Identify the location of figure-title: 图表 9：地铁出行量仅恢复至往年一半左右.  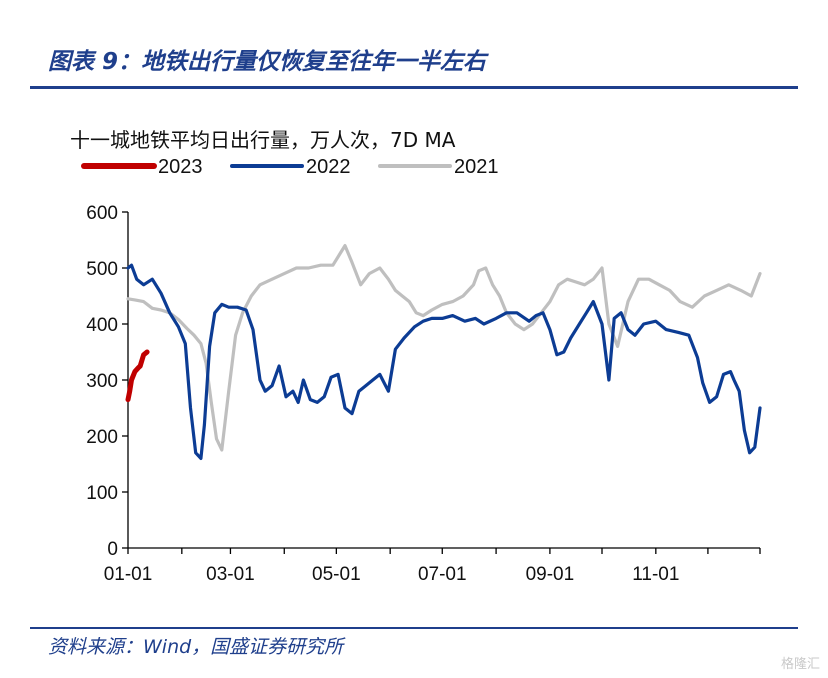
(267, 62).